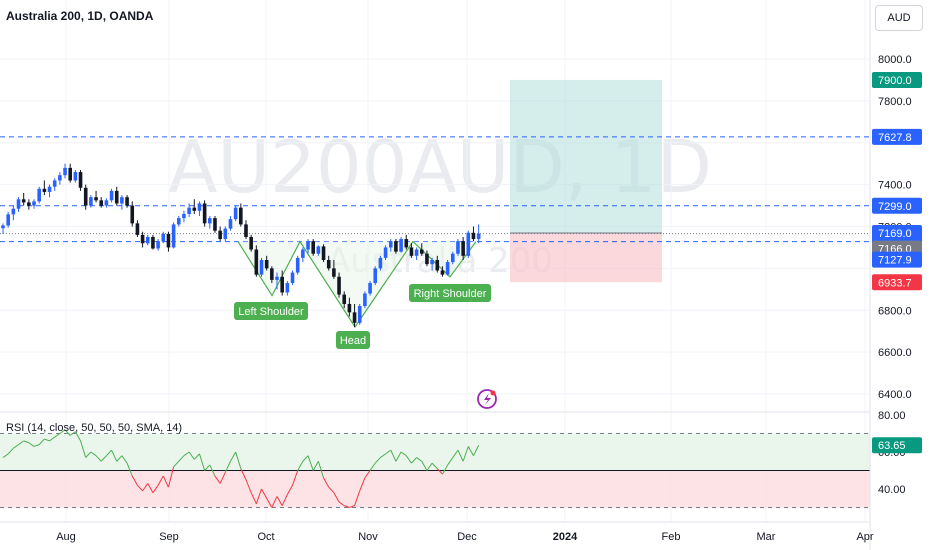  I want to click on lightning-icon, so click(487, 399).